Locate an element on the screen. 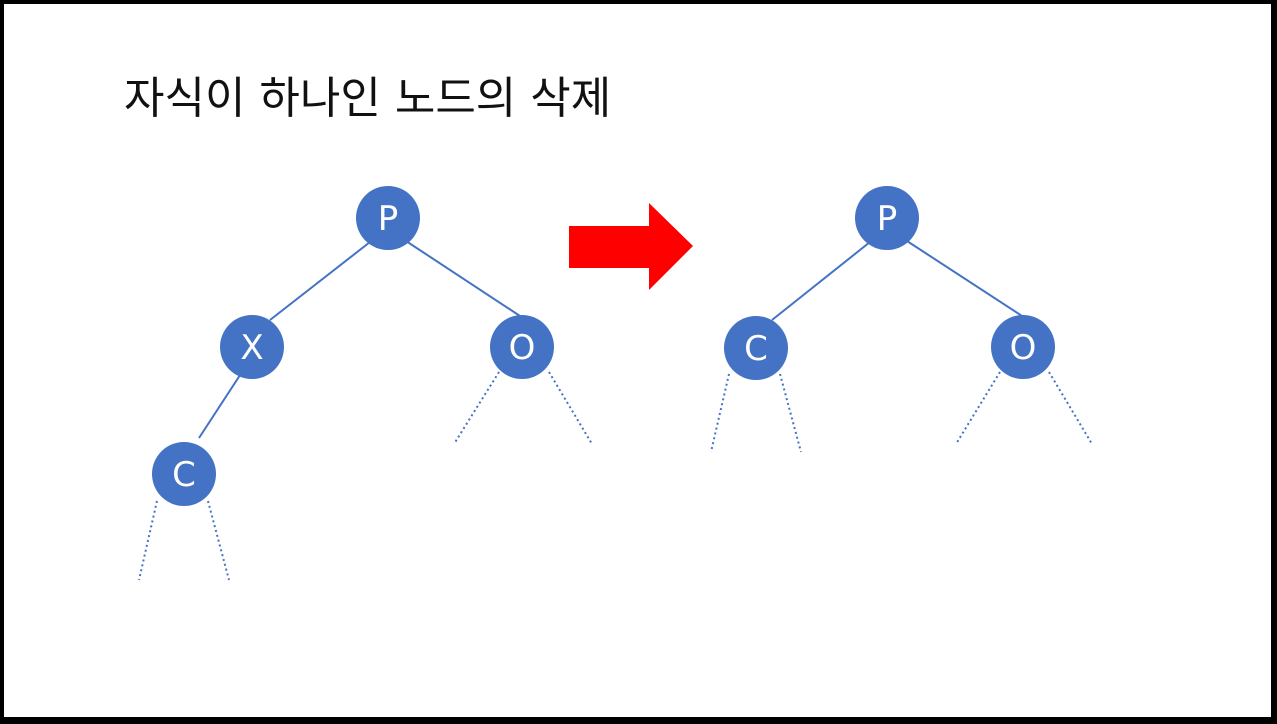 Image resolution: width=1277 pixels, height=724 pixels. node-p-before: P is located at coordinates (388, 218).